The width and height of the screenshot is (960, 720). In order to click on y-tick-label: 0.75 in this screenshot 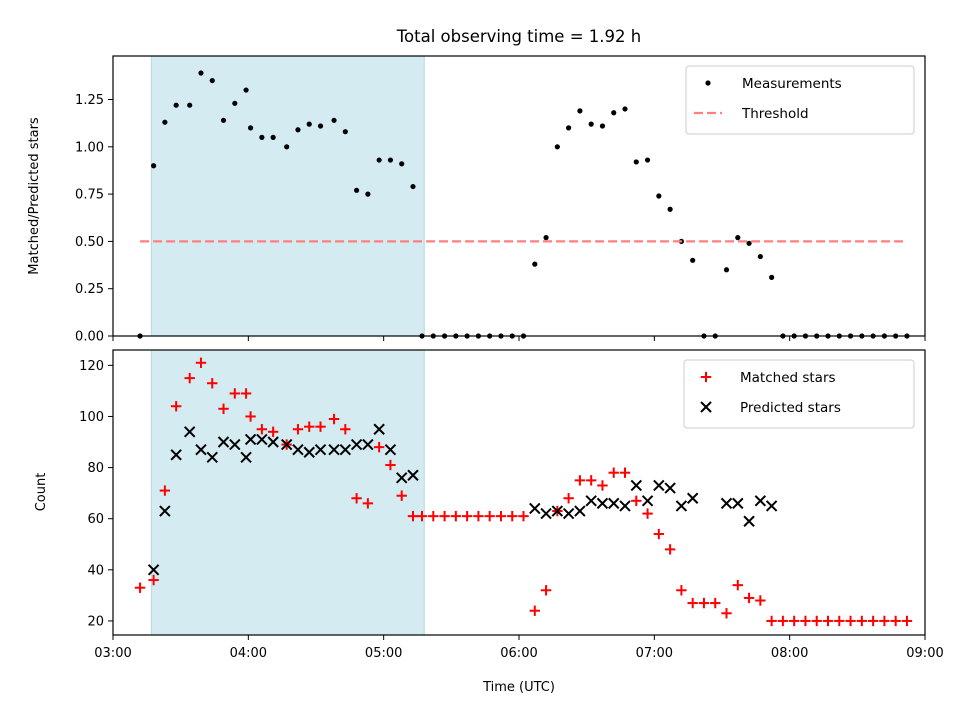, I will do `click(89, 195)`.